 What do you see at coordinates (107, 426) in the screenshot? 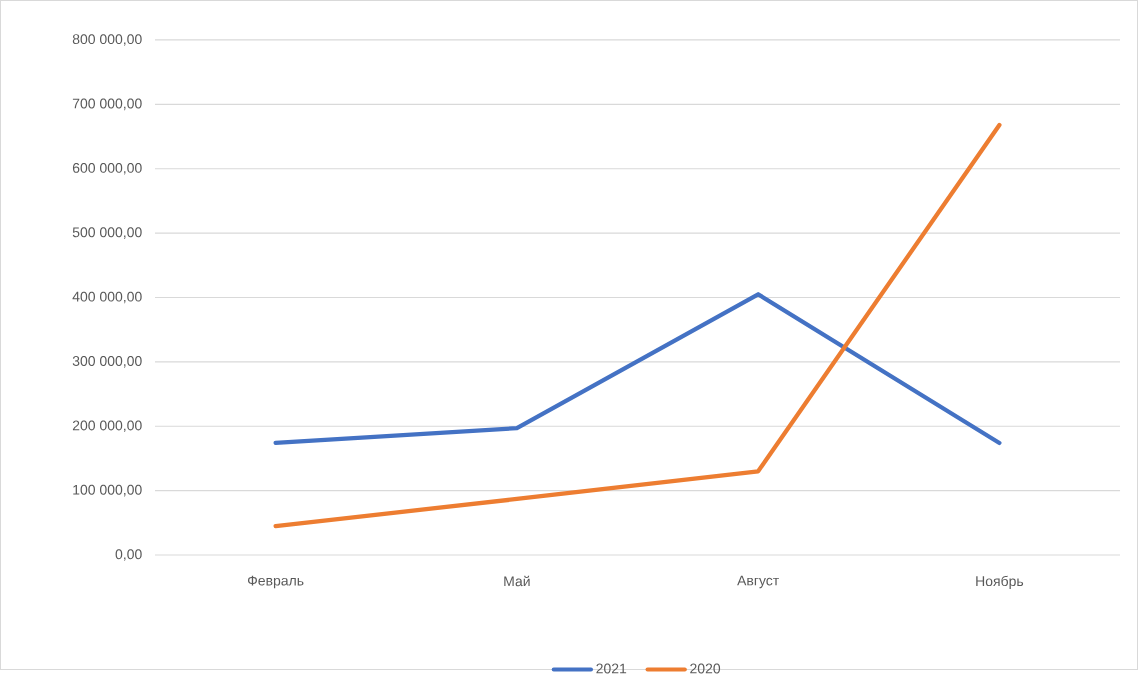
I see `y-tick-label: 200 000,00` at bounding box center [107, 426].